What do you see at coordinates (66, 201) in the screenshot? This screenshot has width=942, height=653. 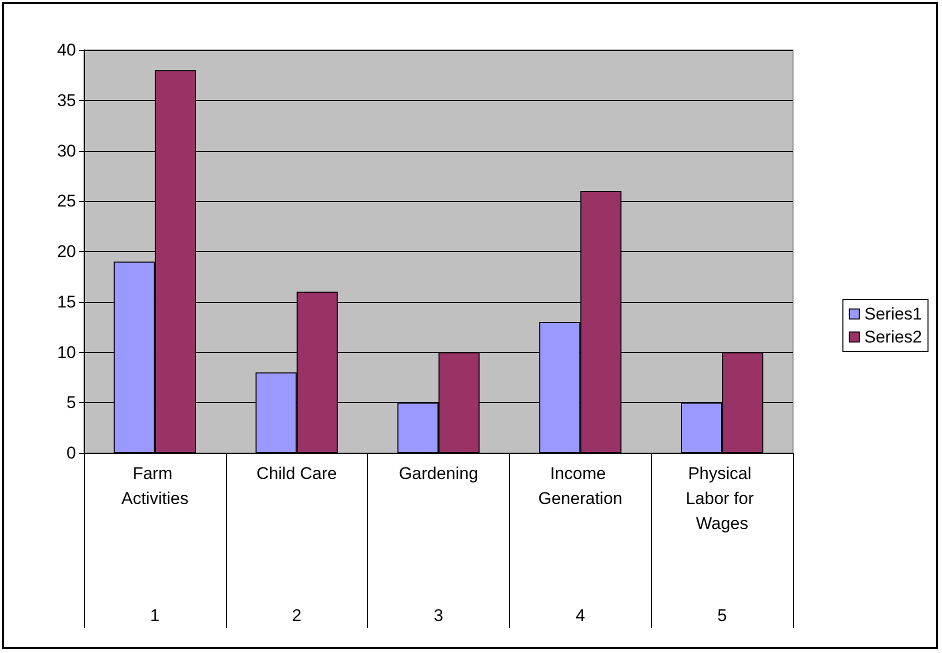 I see `y-tick-label: 25` at bounding box center [66, 201].